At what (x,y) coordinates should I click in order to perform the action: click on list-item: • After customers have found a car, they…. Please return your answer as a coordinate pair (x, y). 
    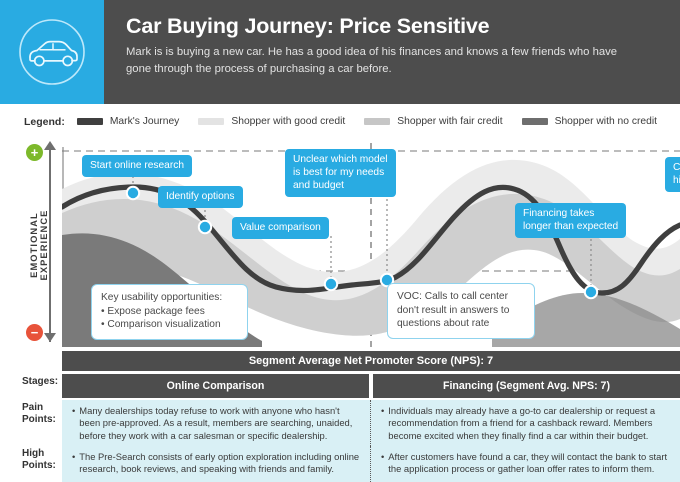
    Looking at the image, I should click on (525, 463).